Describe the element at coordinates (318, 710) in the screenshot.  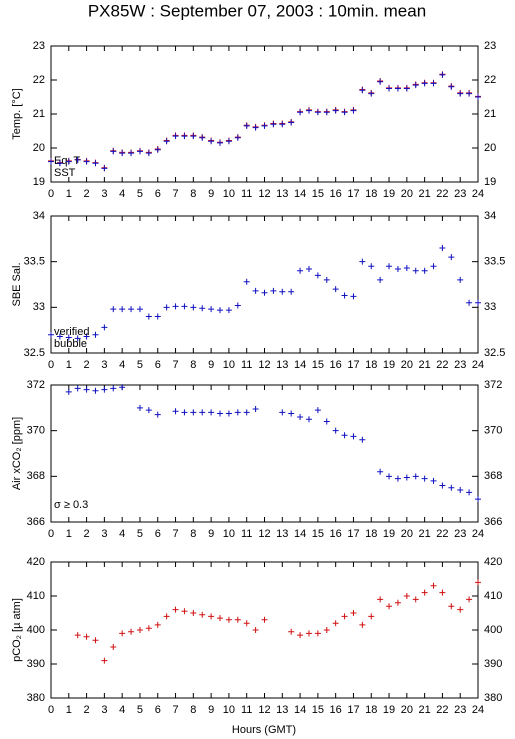
I see `x-tick-label: 15` at that location.